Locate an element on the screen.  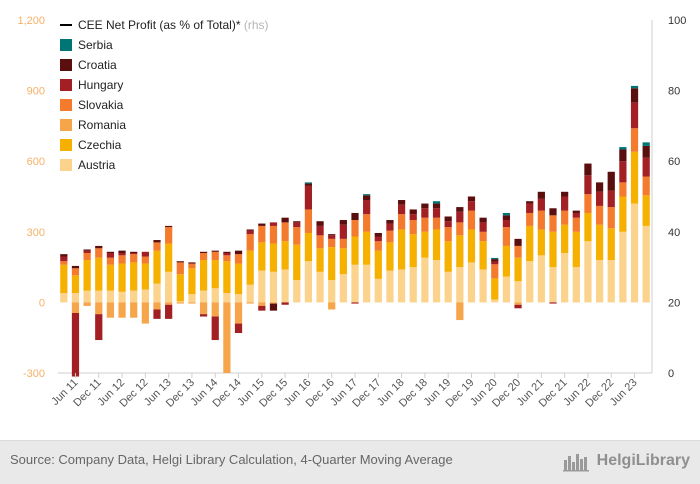
brand: HelgiLibrary is located at coordinates (626, 461).